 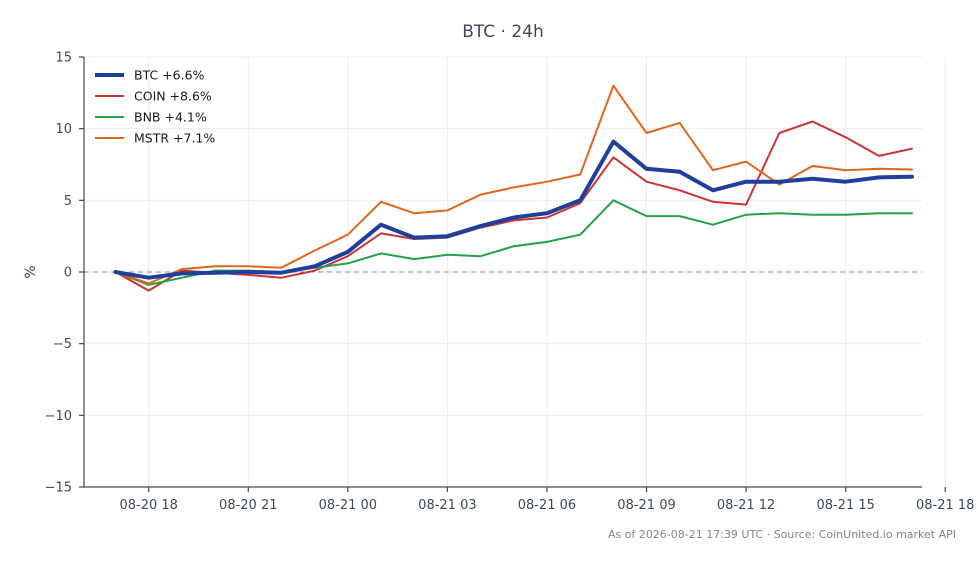 What do you see at coordinates (31, 271) in the screenshot?
I see `y-axis-label: %` at bounding box center [31, 271].